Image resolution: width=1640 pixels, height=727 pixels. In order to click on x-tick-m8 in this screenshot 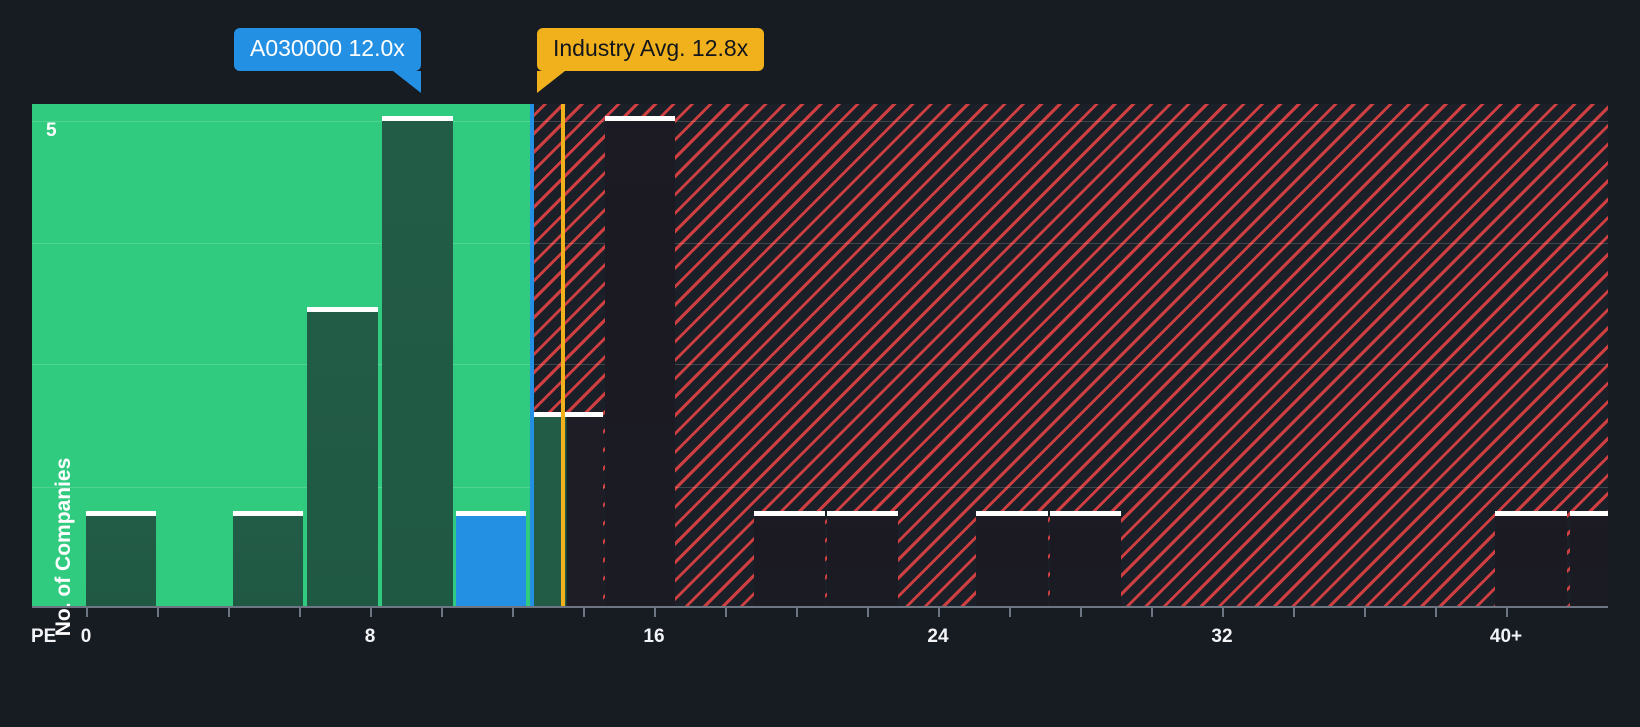, I will do `click(797, 611)`.